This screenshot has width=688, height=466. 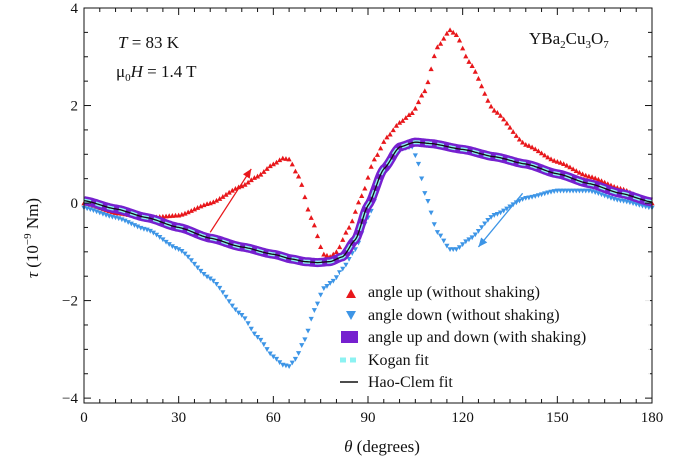 What do you see at coordinates (569, 40) in the screenshot?
I see `material-annotation: YBa2Cu3O7` at bounding box center [569, 40].